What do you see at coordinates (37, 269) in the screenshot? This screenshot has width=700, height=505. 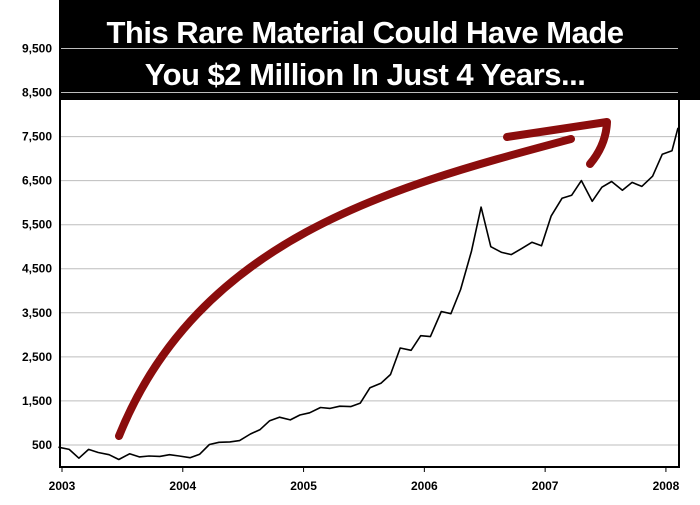 I see `y-tick-label: 4,500` at bounding box center [37, 269].